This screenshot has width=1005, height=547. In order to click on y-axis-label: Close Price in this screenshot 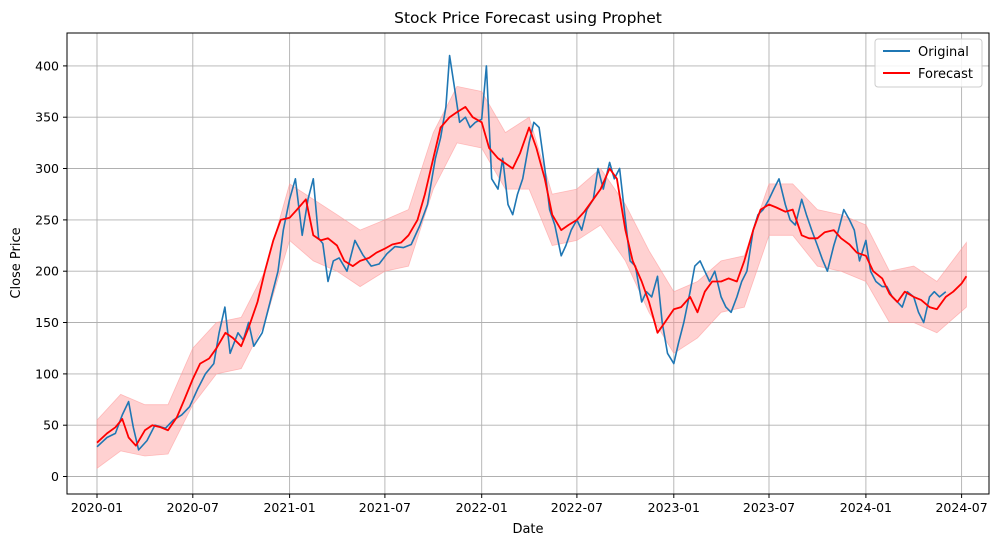, I will do `click(16, 262)`.